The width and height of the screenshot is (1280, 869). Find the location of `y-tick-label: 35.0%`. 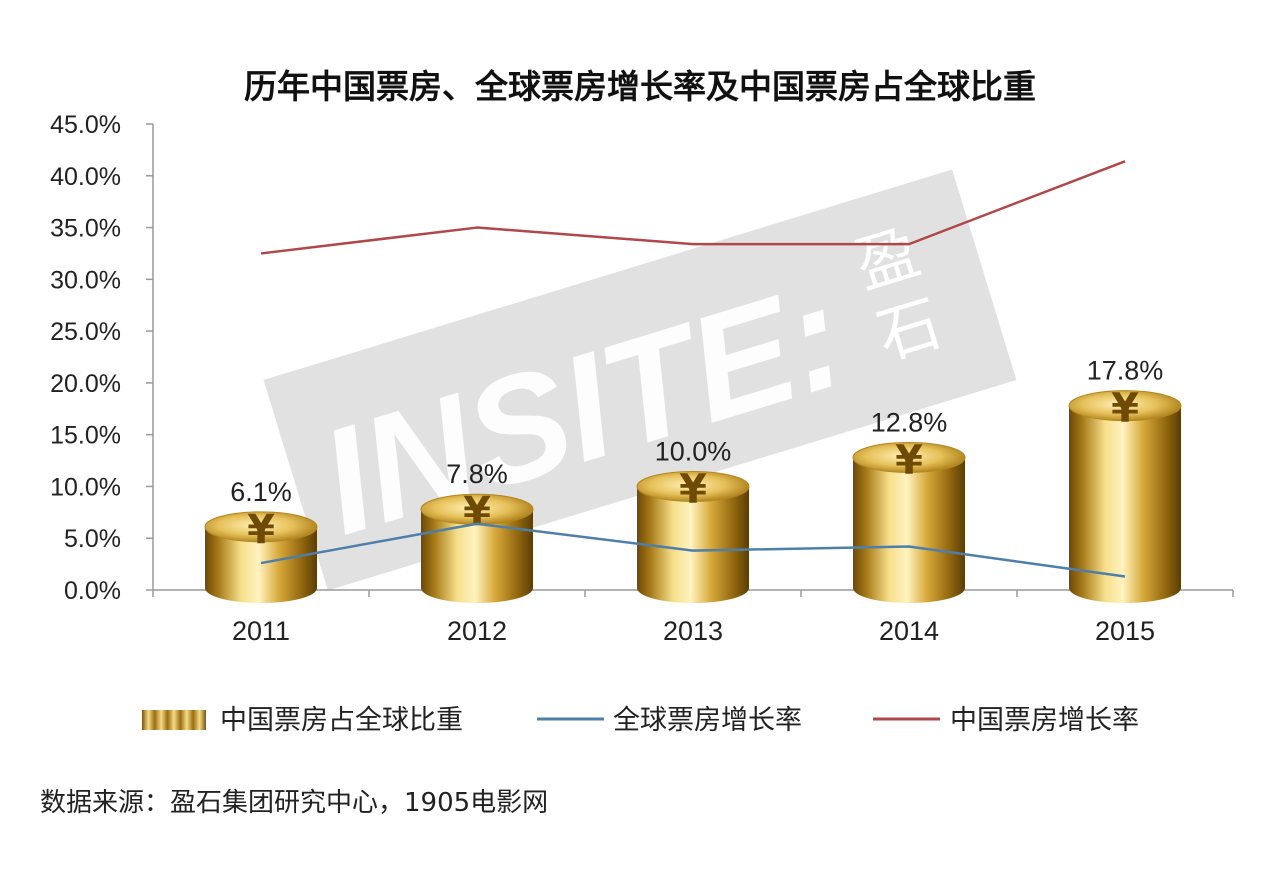

y-tick-label: 35.0% is located at coordinates (85, 229).